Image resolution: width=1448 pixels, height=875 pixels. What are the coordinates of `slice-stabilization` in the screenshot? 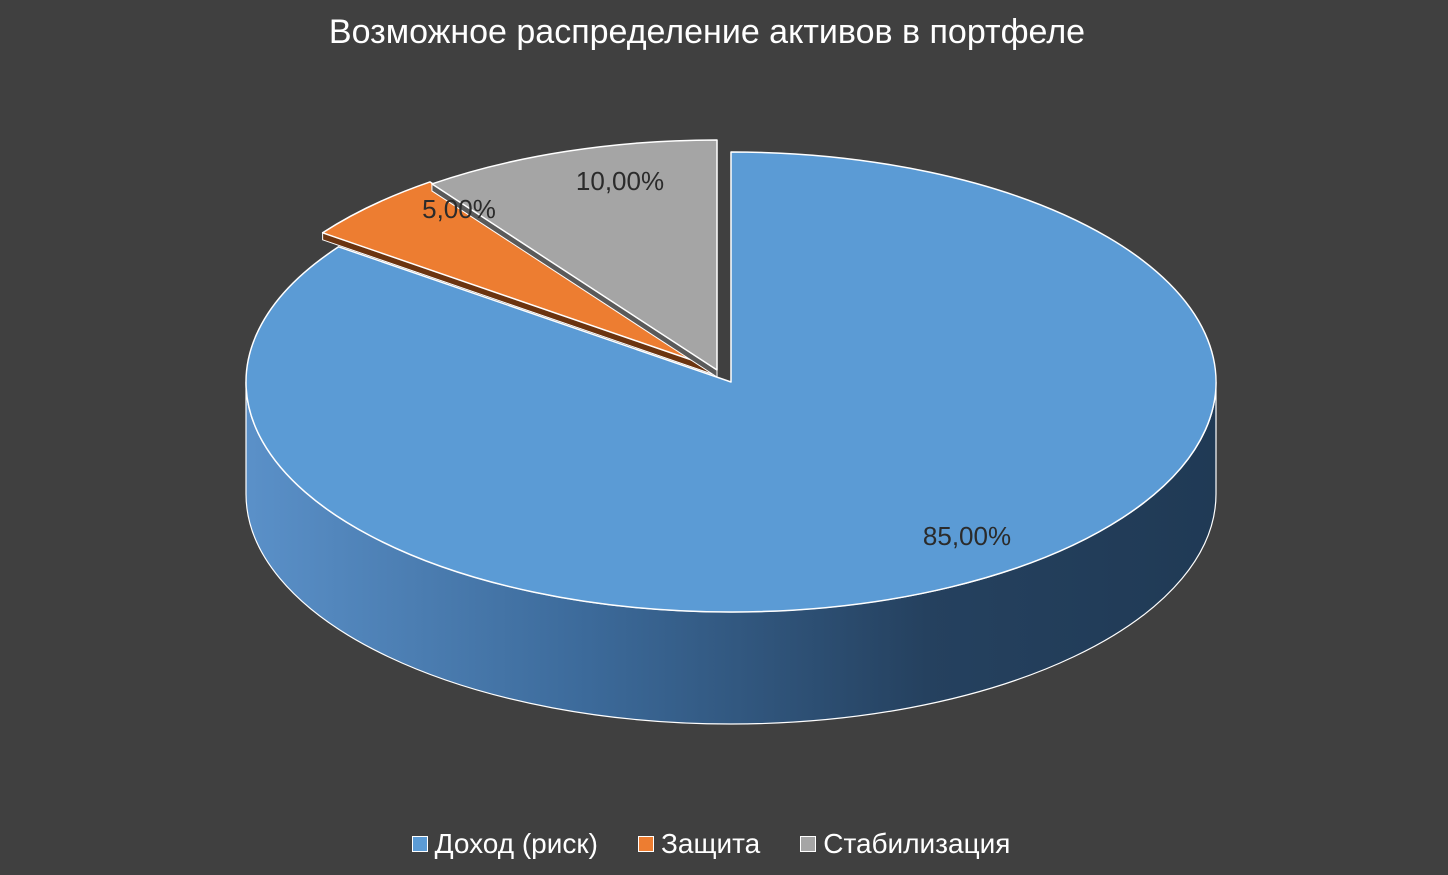 It's located at (574, 255).